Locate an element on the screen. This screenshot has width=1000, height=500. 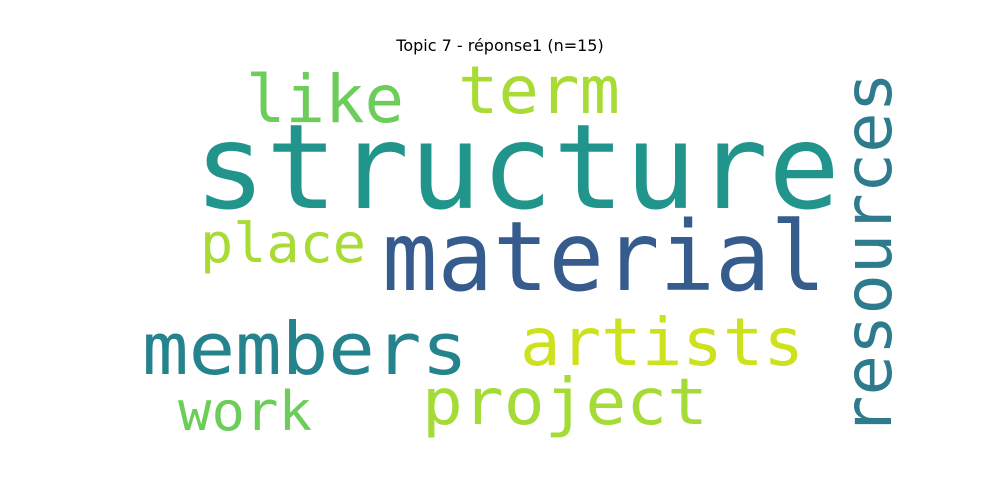
word-place: place is located at coordinates (283, 243).